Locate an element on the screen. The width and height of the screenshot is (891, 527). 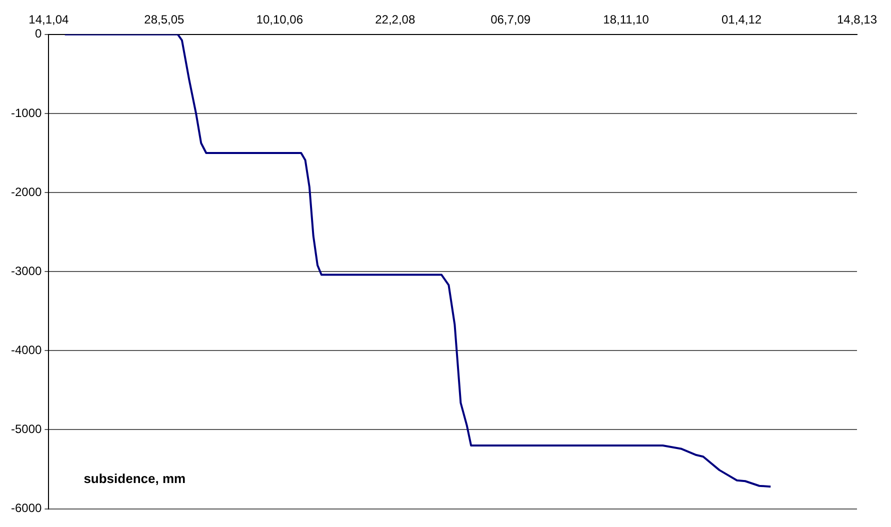
x-tick-label: 06,7,09 is located at coordinates (510, 19).